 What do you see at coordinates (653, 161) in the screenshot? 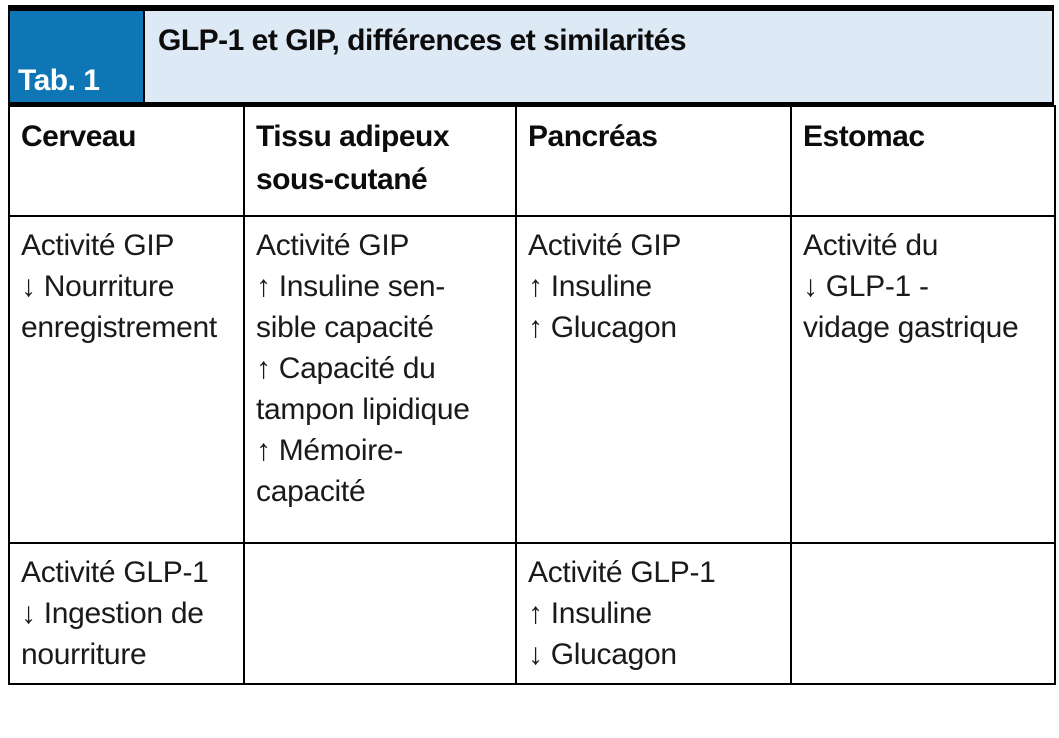
I see `column-header-pancreas: Pancréas` at bounding box center [653, 161].